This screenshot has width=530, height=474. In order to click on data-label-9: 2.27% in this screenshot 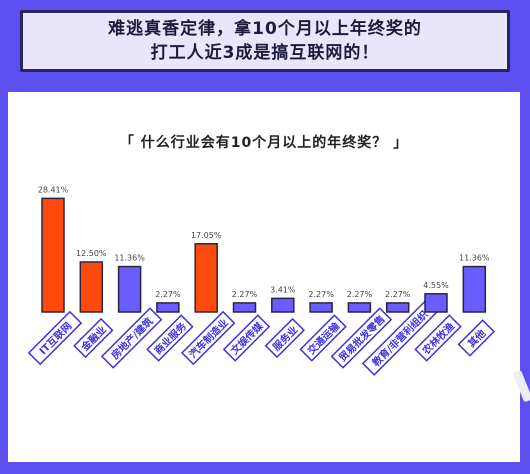, I will do `click(398, 294)`.